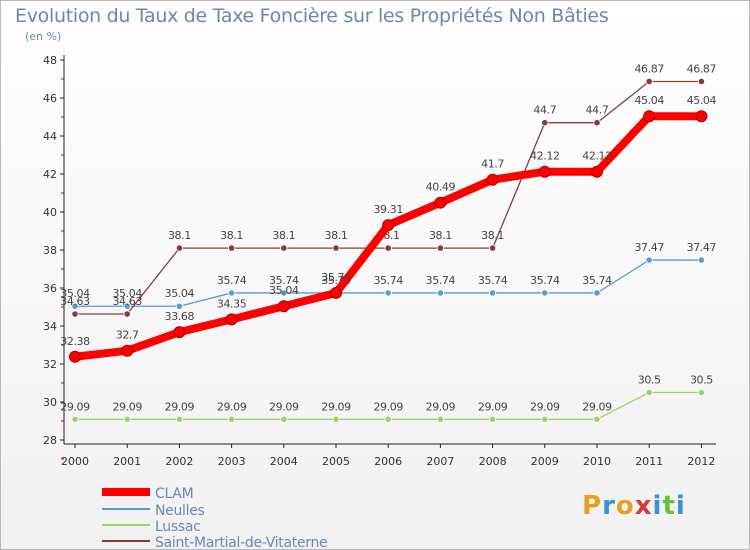  Describe the element at coordinates (50, 98) in the screenshot. I see `y-tick-label: 46` at that location.